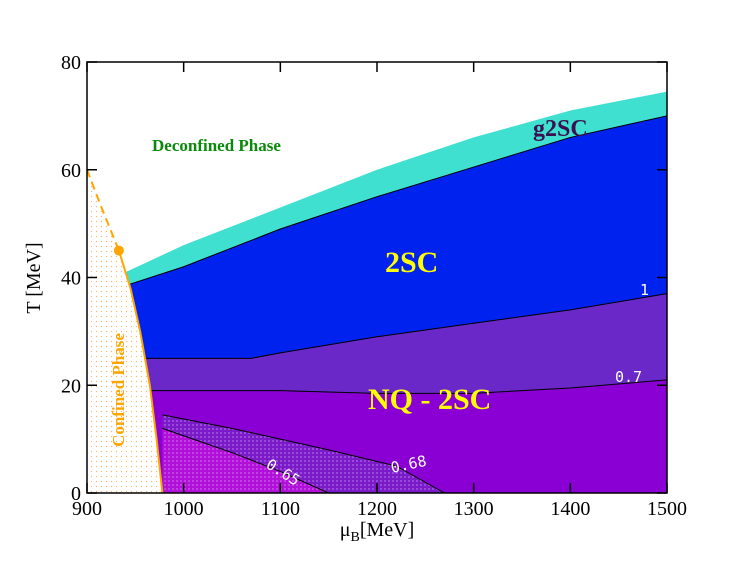 This screenshot has height=586, width=752. What do you see at coordinates (345, 530) in the screenshot?
I see `x-label-symbol: μ` at bounding box center [345, 530].